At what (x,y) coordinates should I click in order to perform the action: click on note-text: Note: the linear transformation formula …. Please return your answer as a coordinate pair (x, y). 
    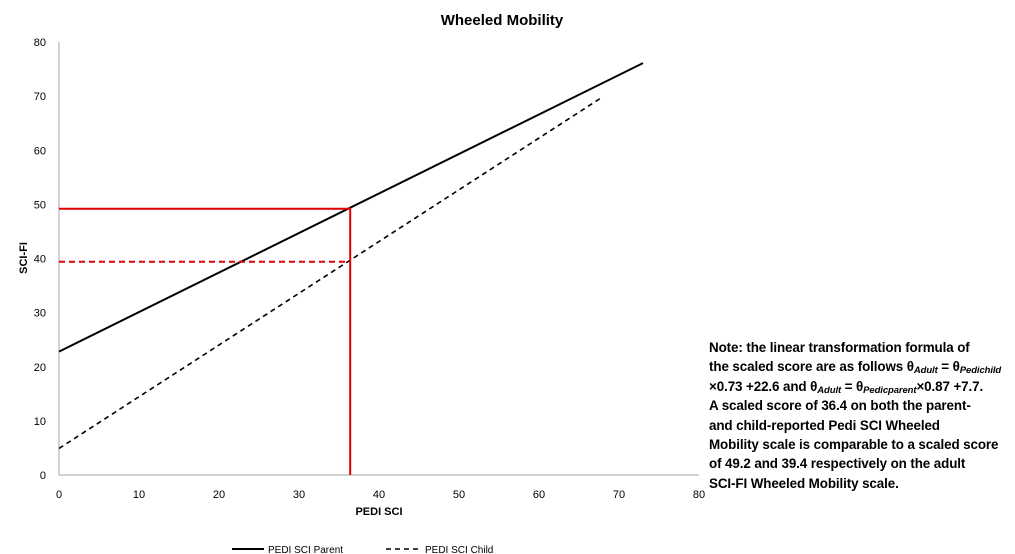
    Looking at the image, I should click on (862, 415).